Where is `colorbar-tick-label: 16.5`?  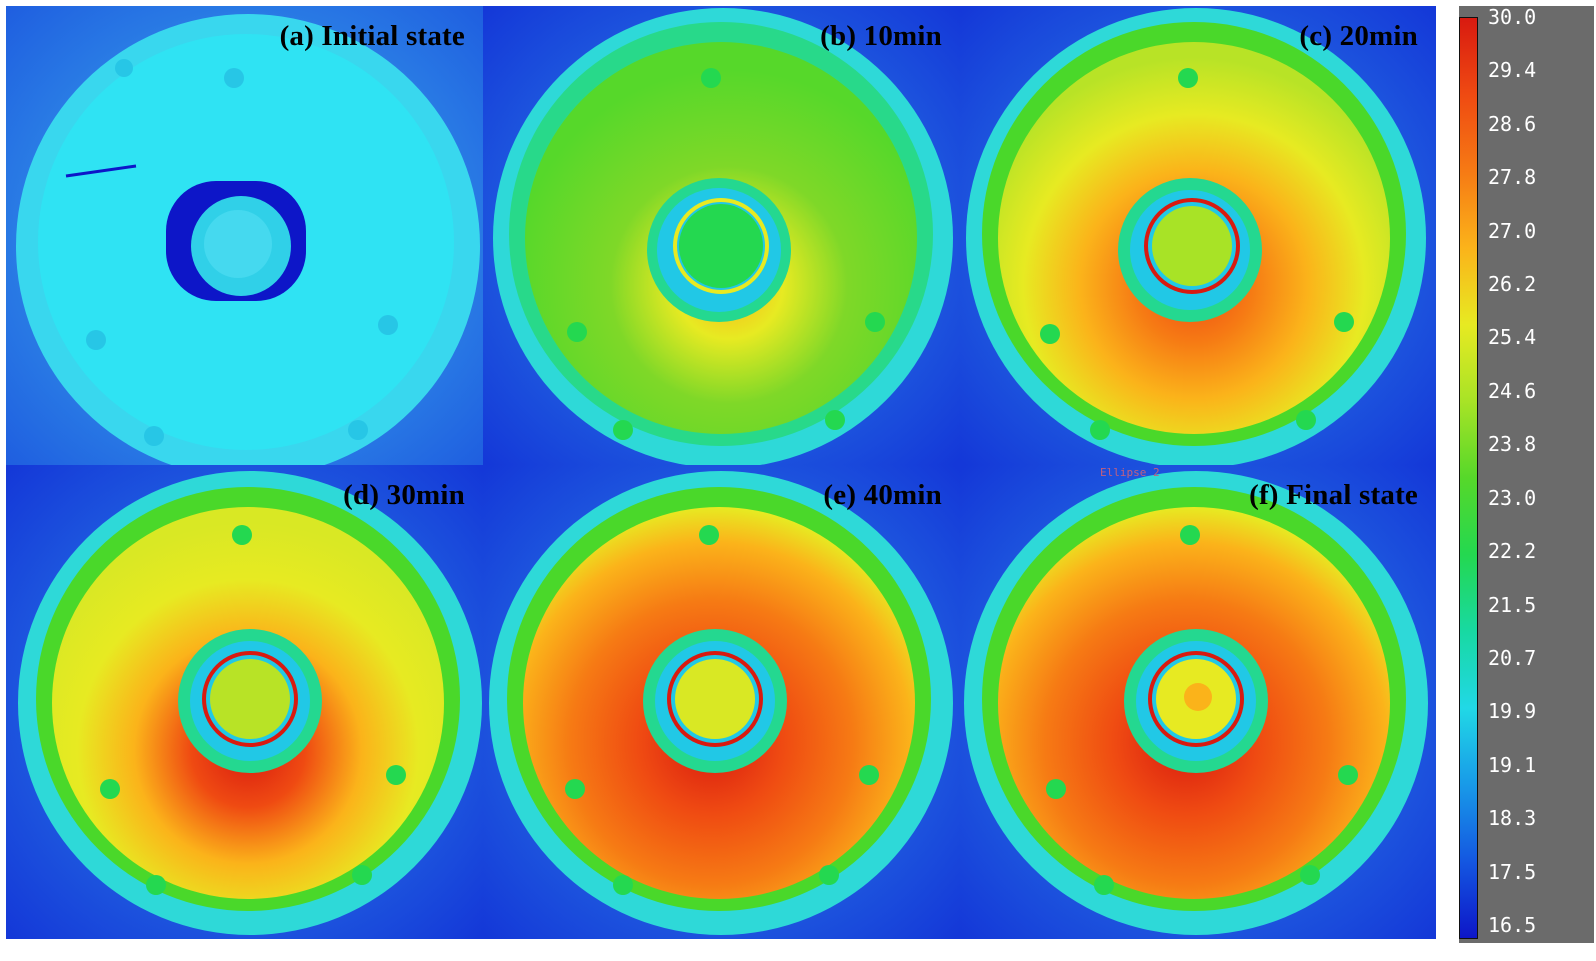
colorbar-tick-label: 16.5 is located at coordinates (1512, 925).